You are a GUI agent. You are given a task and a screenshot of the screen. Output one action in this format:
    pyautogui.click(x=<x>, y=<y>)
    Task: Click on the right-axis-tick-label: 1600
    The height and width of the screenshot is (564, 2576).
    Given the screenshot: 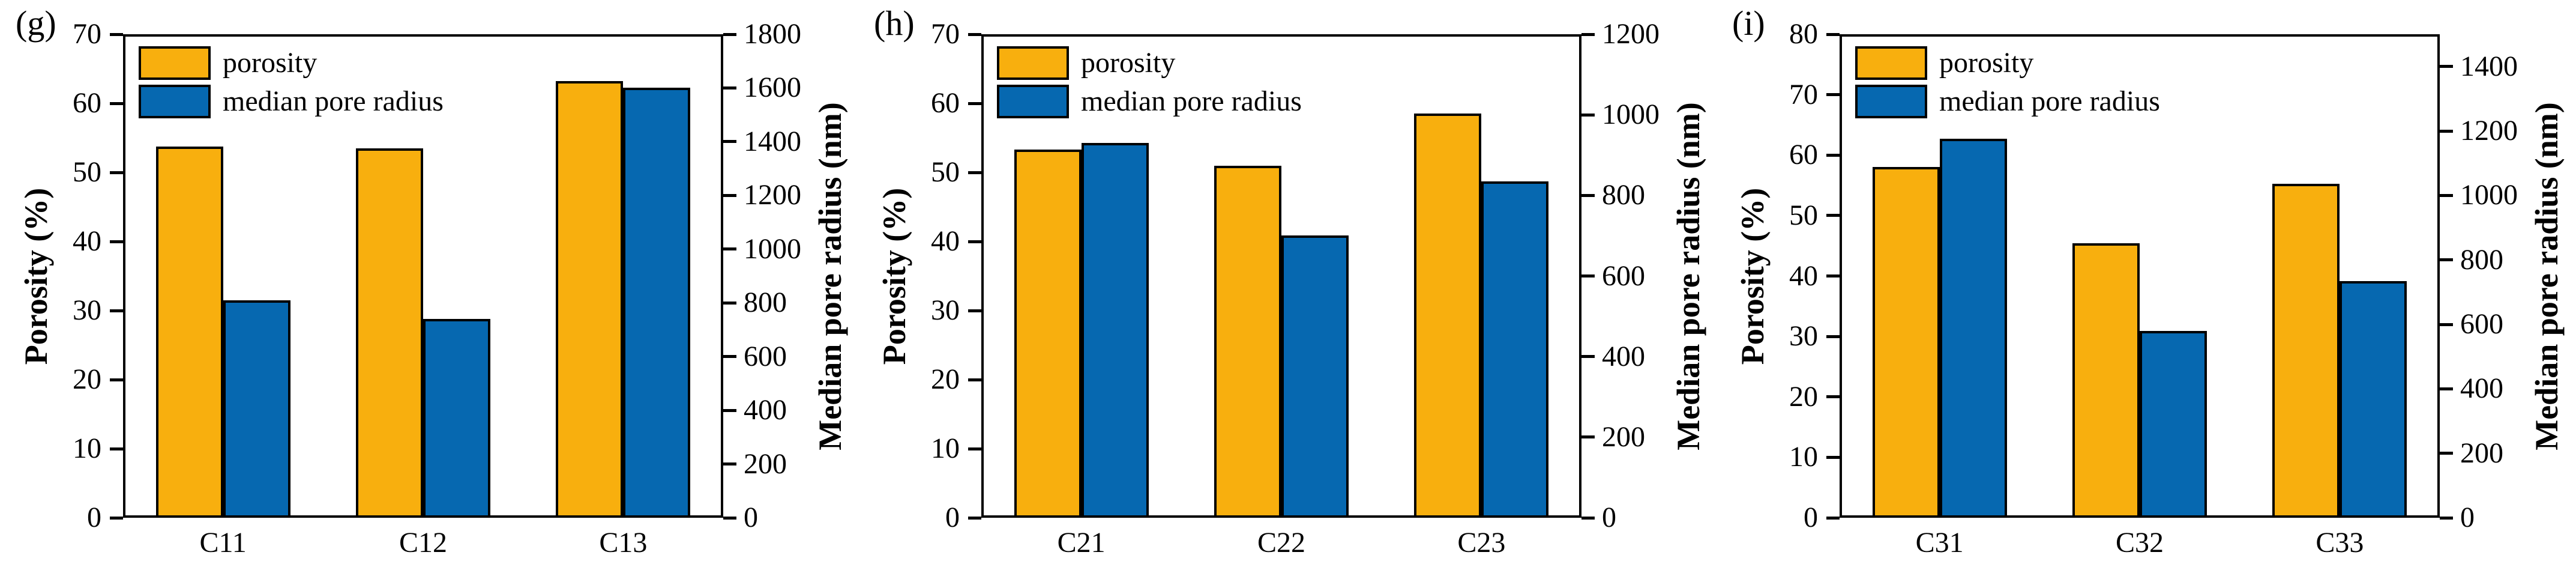 What is the action you would take?
    pyautogui.click(x=772, y=88)
    